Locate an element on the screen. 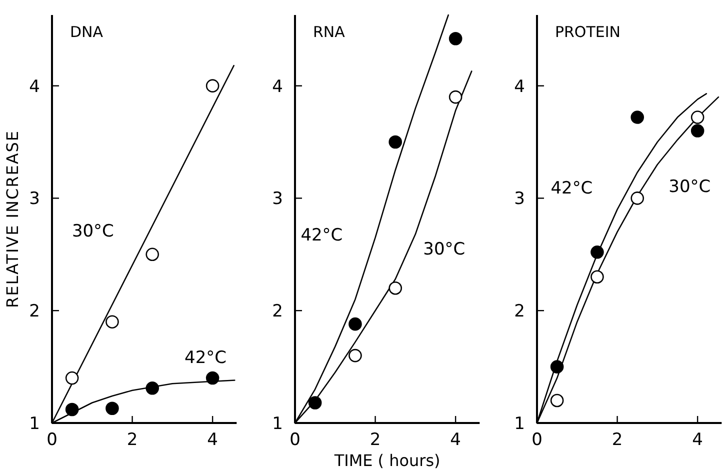 Image resolution: width=728 pixels, height=472 pixels. x-axis-title: TIME ( hours) is located at coordinates (386, 460).